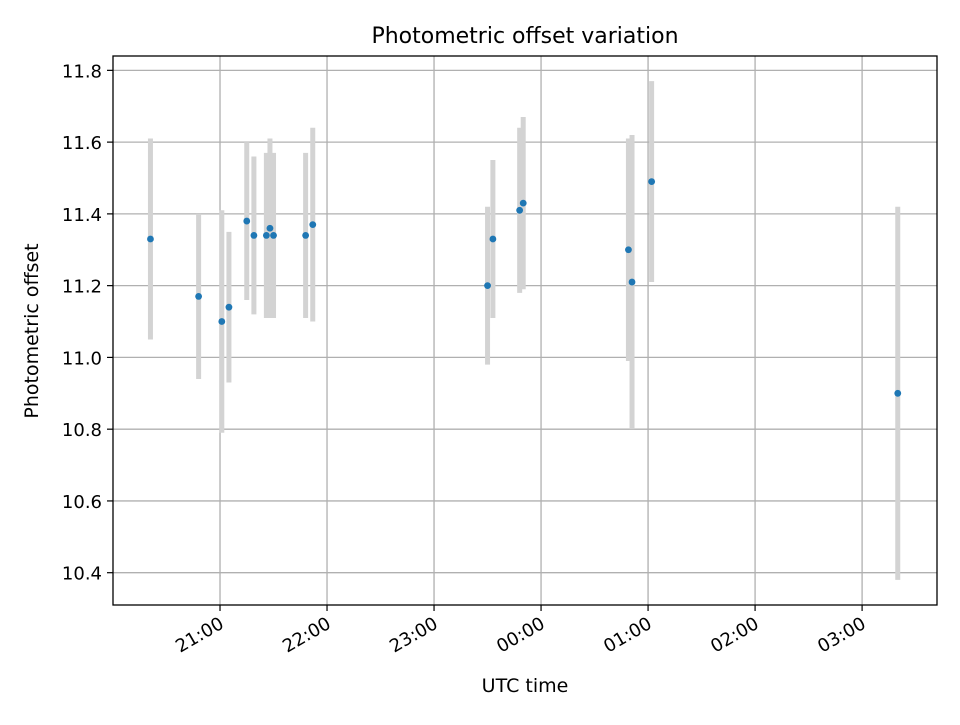  I want to click on y-axis-label: Photometric offset, so click(32, 330).